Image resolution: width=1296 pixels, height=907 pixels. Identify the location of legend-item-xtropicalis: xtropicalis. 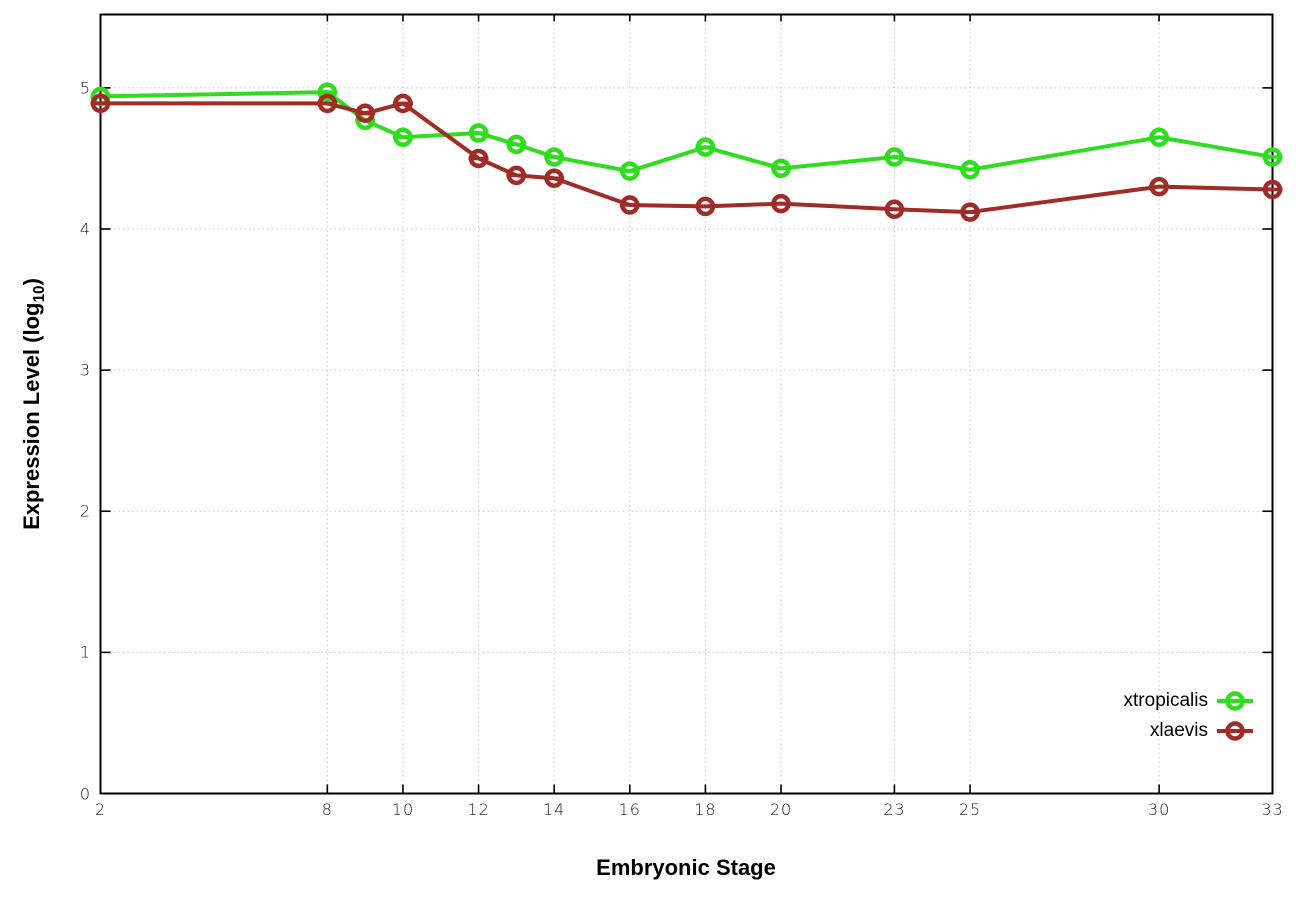
(1189, 701).